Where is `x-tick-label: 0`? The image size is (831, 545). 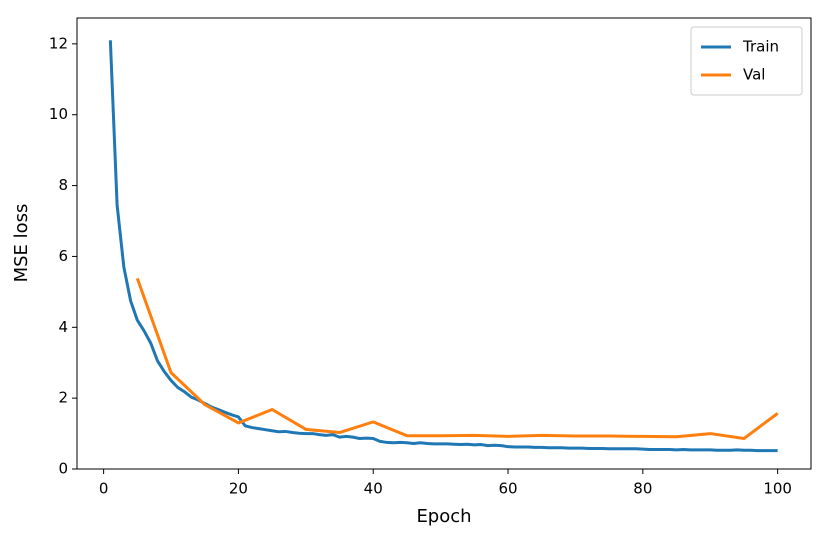 x-tick-label: 0 is located at coordinates (104, 489).